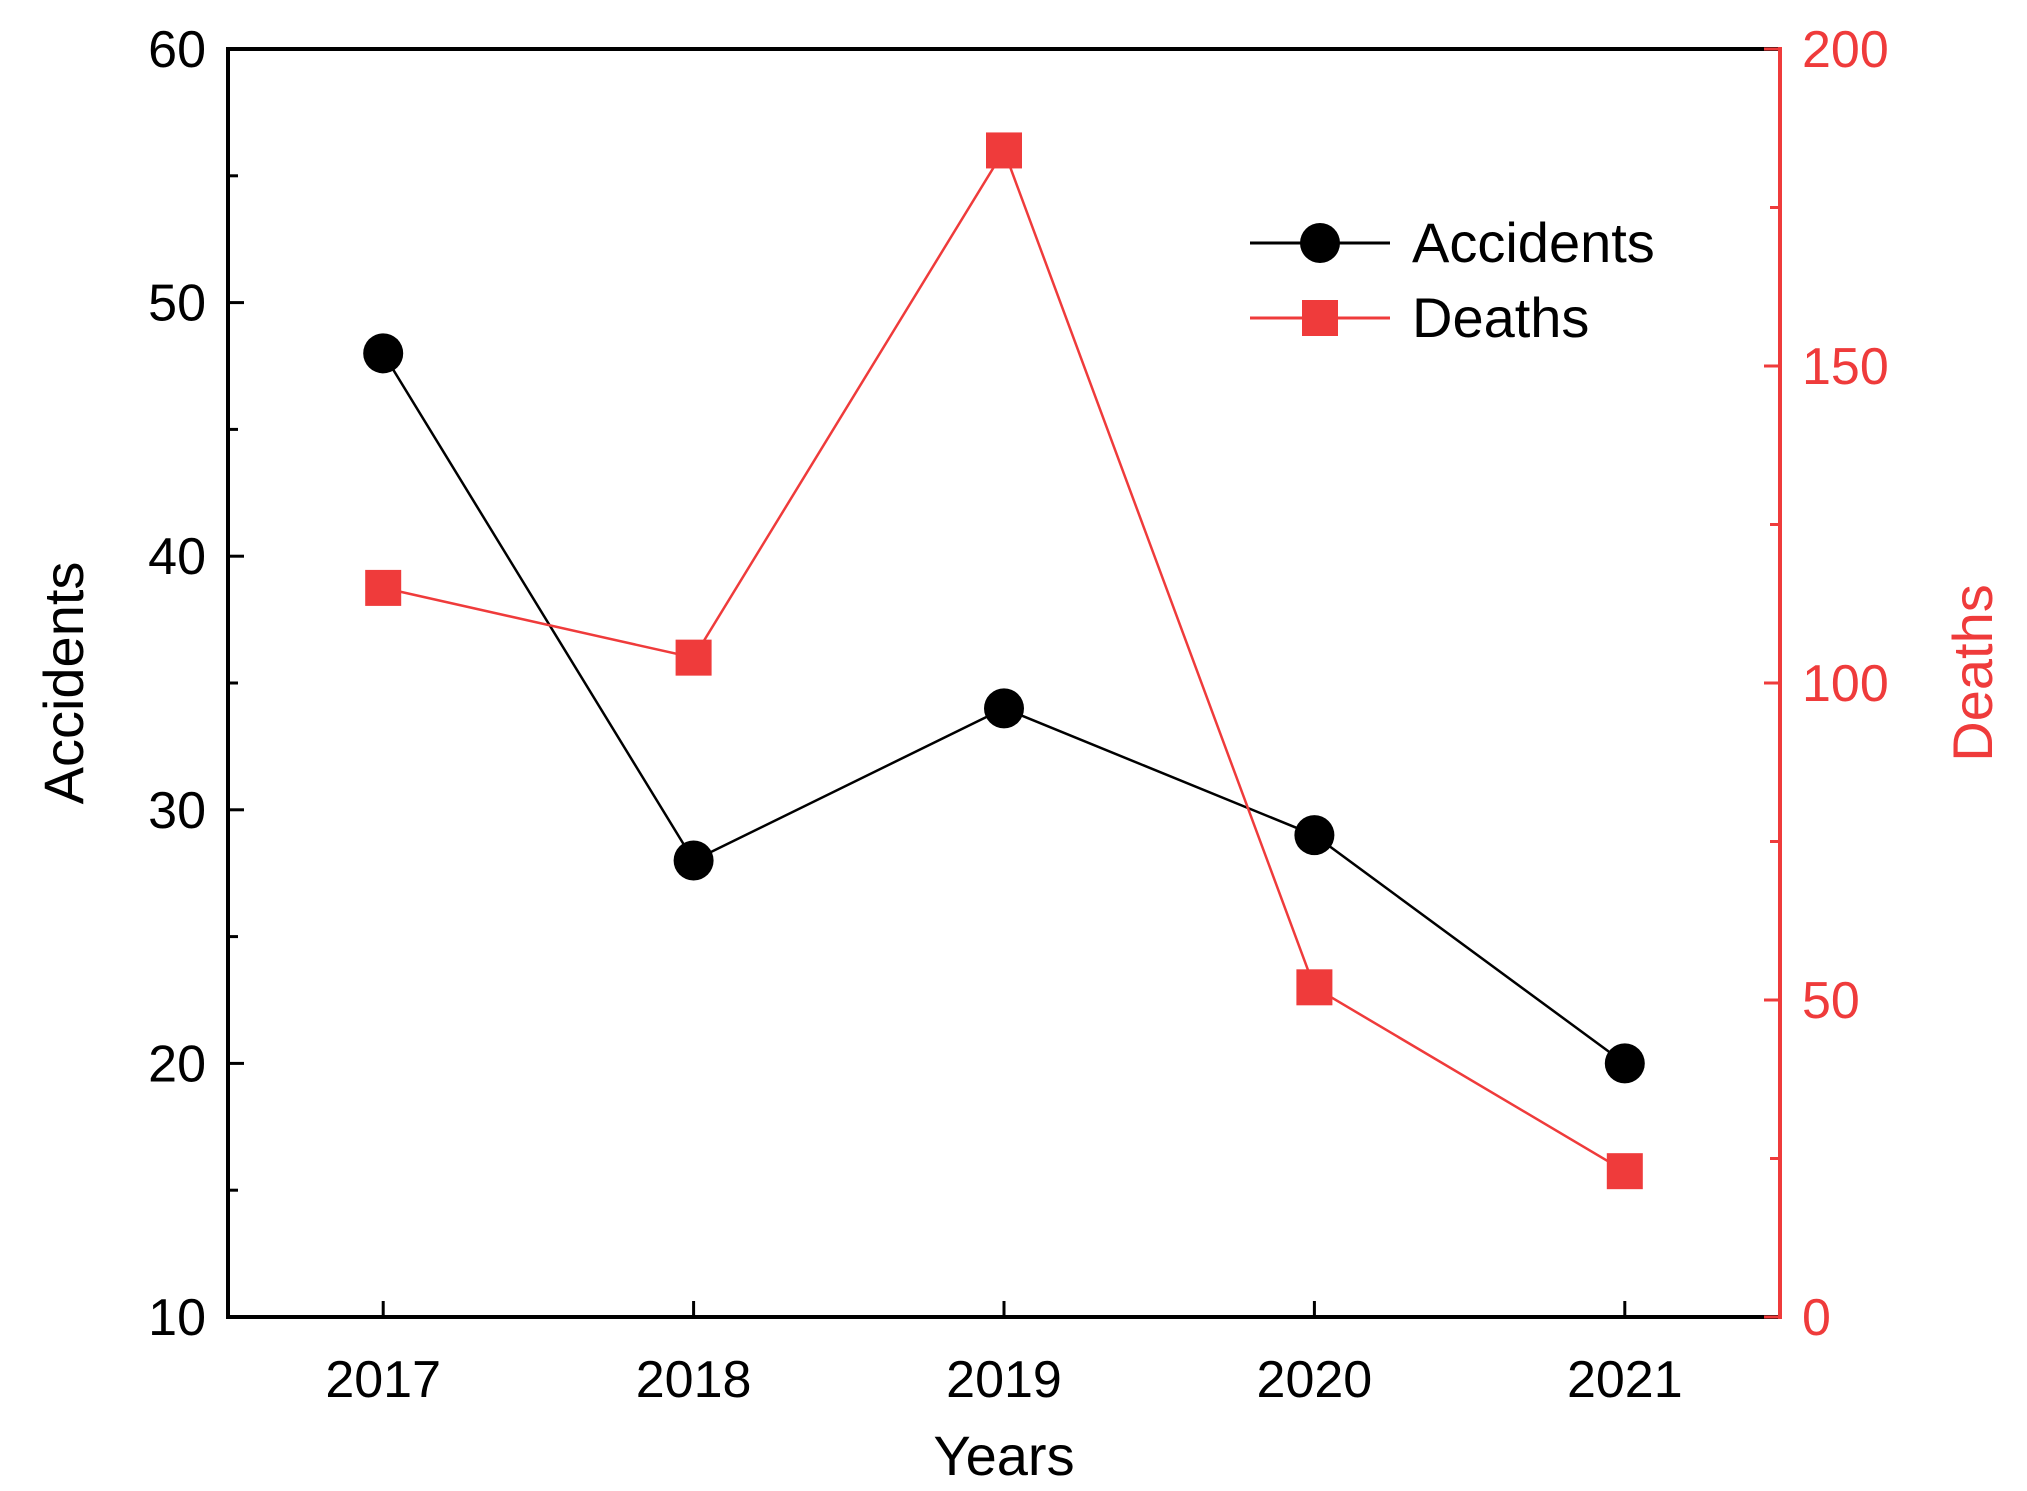 The height and width of the screenshot is (1491, 2027). What do you see at coordinates (177, 304) in the screenshot?
I see `left-axis-tick-label: 50` at bounding box center [177, 304].